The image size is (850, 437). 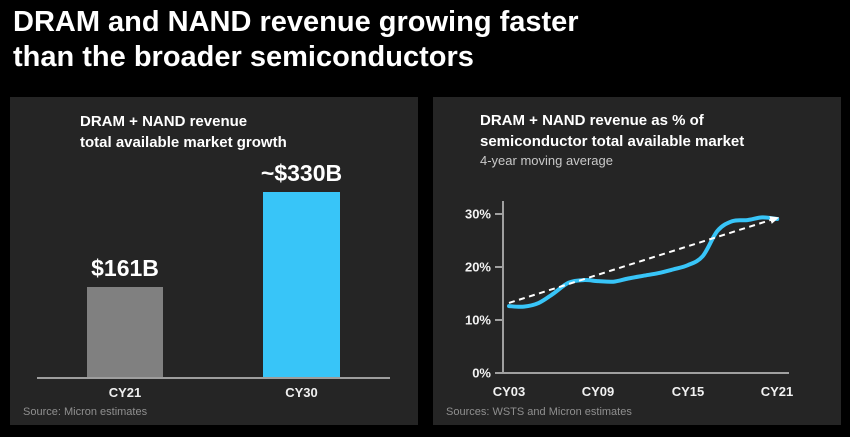 What do you see at coordinates (688, 391) in the screenshot?
I see `x-tick-label-cy15: CY15` at bounding box center [688, 391].